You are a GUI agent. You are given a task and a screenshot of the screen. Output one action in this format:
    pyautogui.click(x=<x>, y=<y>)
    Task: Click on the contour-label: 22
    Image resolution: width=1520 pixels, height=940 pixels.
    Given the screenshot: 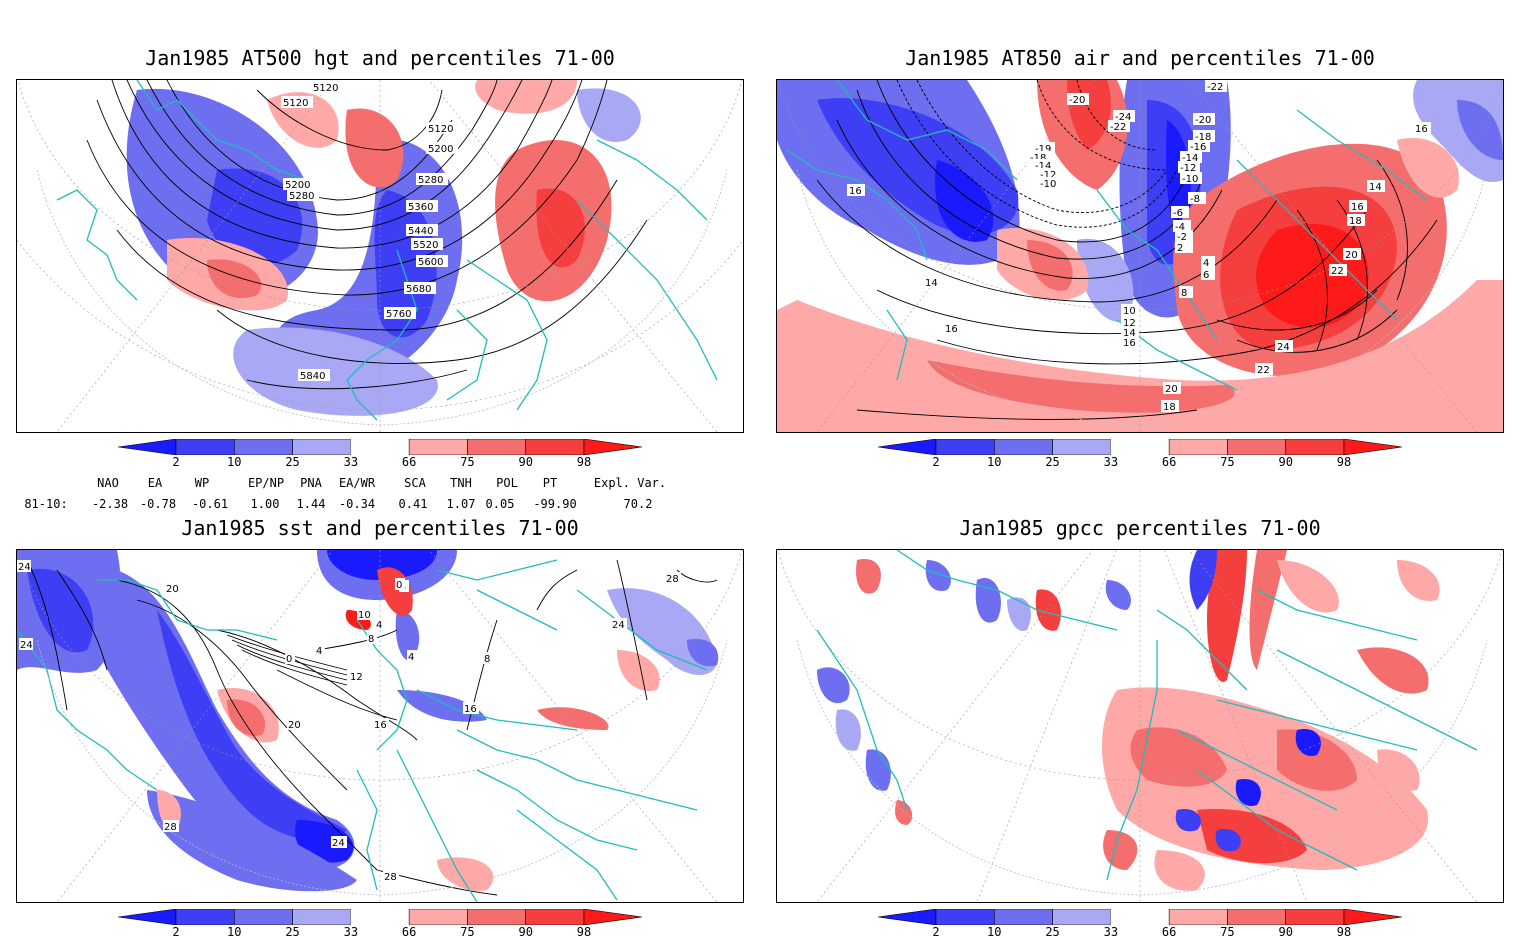 What is the action you would take?
    pyautogui.click(x=1338, y=270)
    